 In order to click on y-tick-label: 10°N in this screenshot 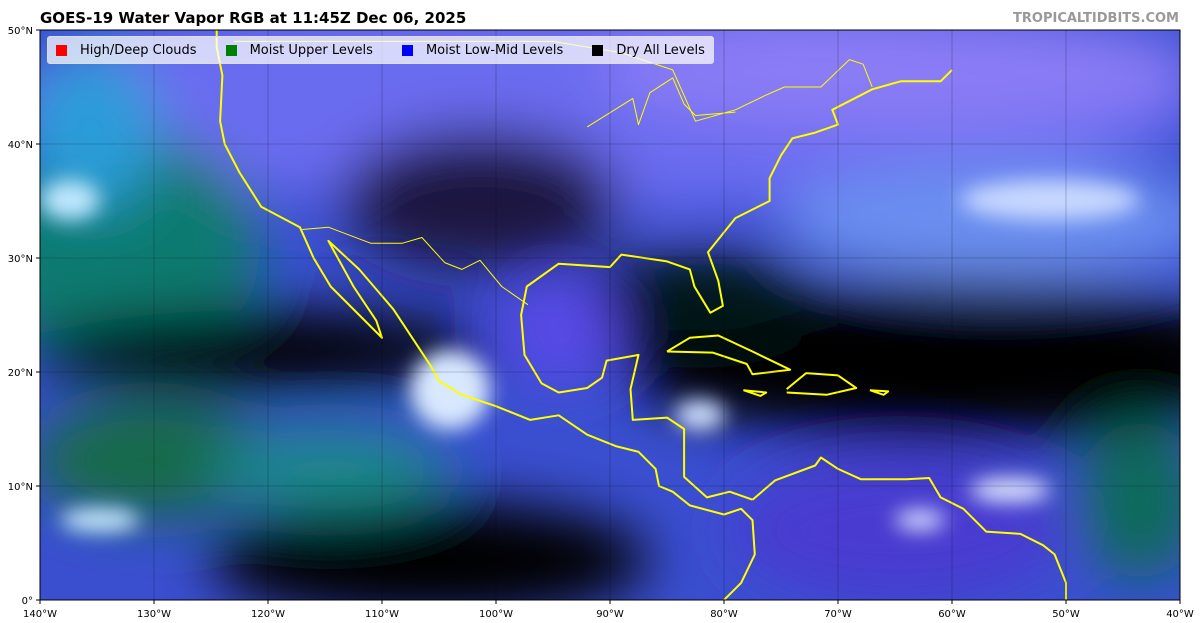, I will do `click(20, 487)`.